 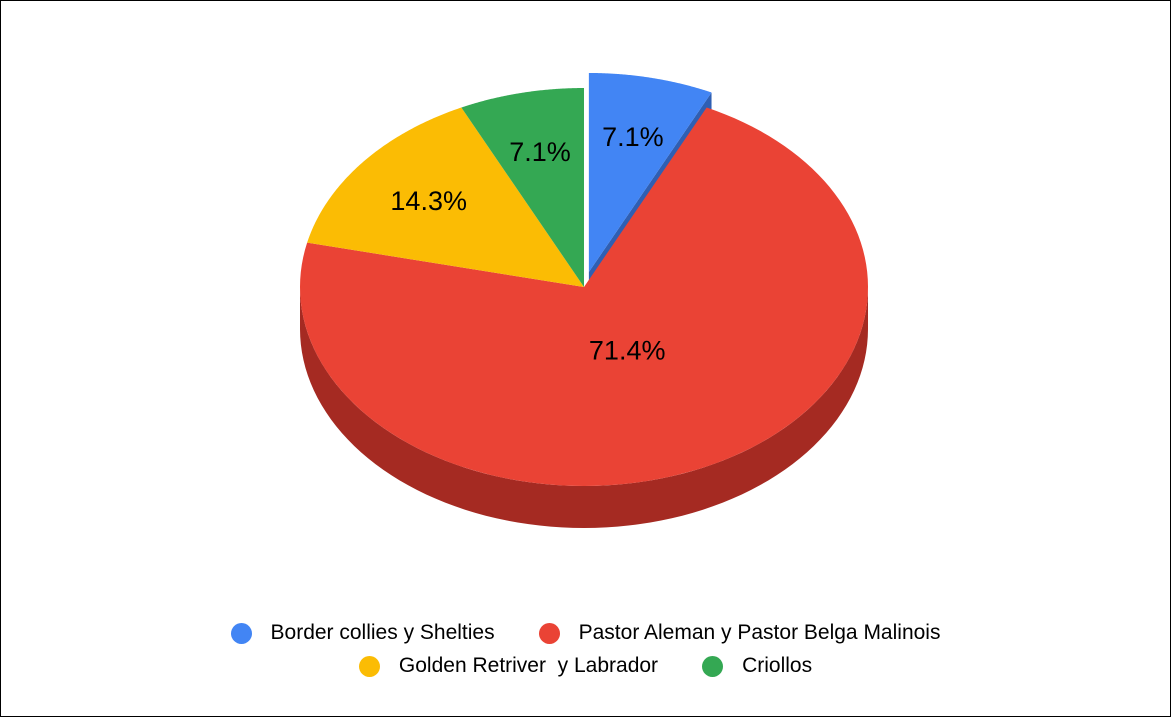 I want to click on legend-label-golden: Golden Retriver y Labrador, so click(x=528, y=665).